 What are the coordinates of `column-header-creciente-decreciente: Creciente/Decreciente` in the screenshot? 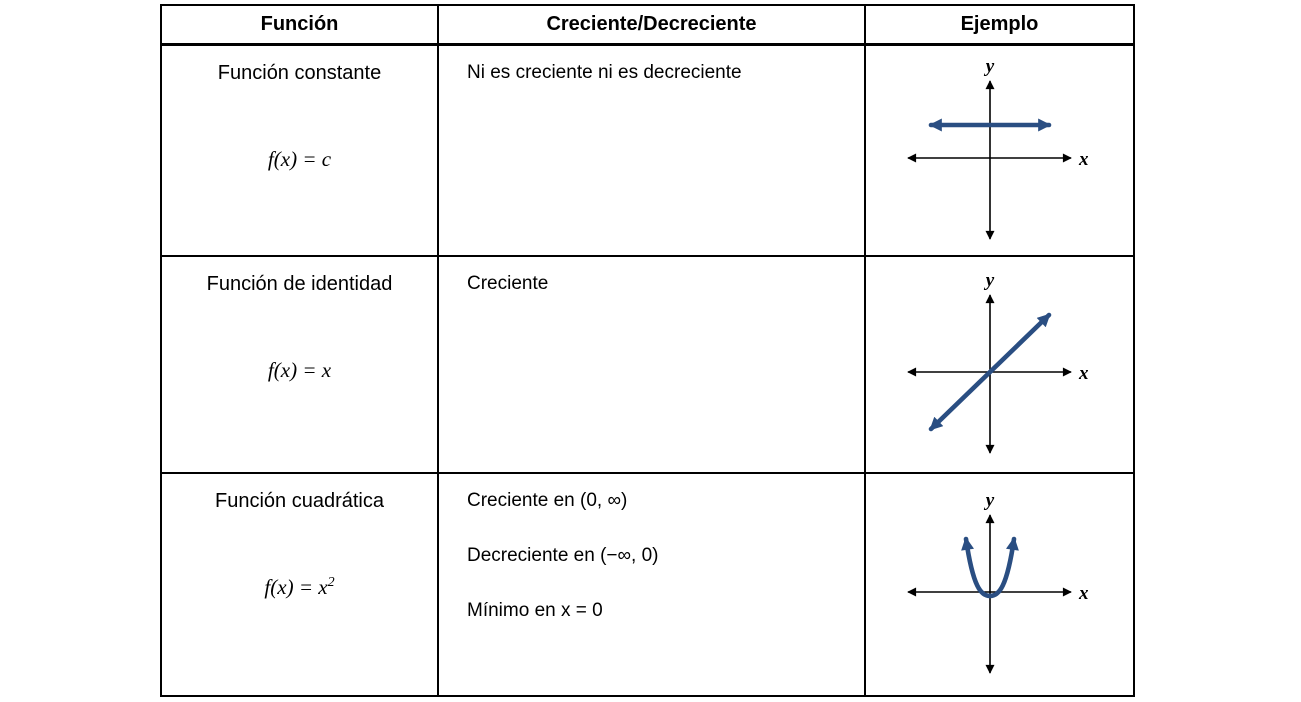 It's located at (652, 26).